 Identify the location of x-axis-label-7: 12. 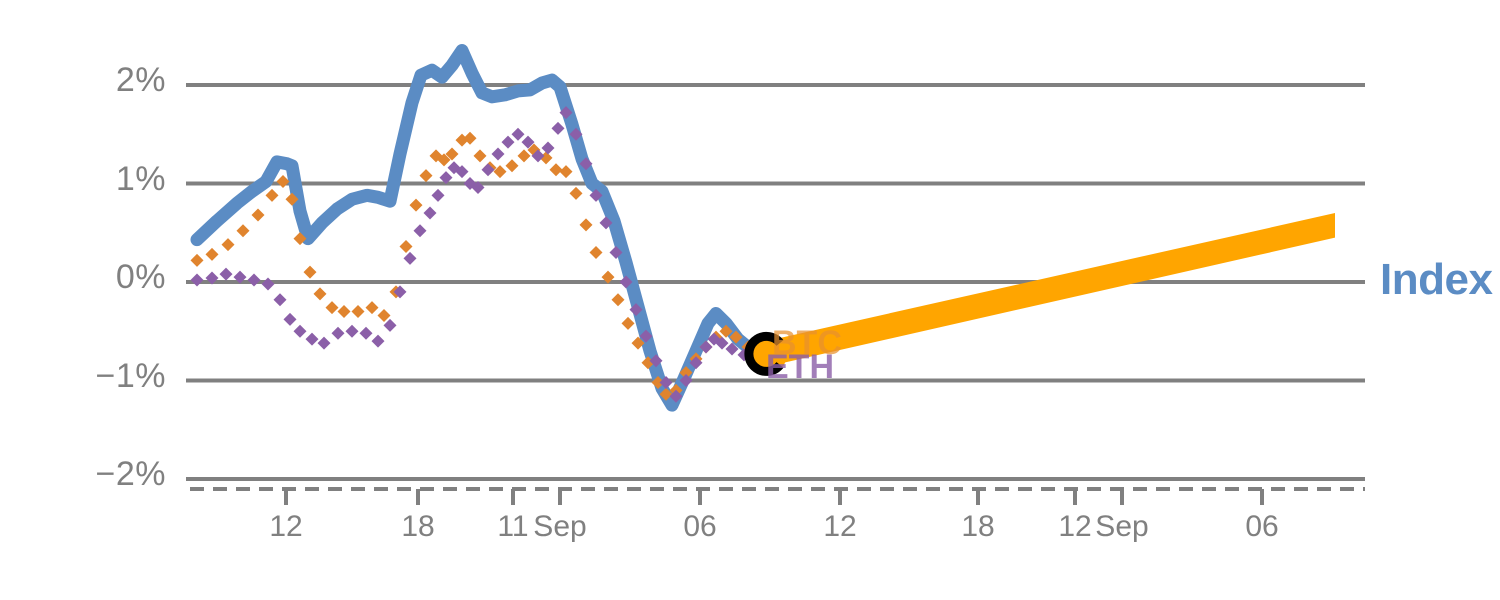
(1075, 526).